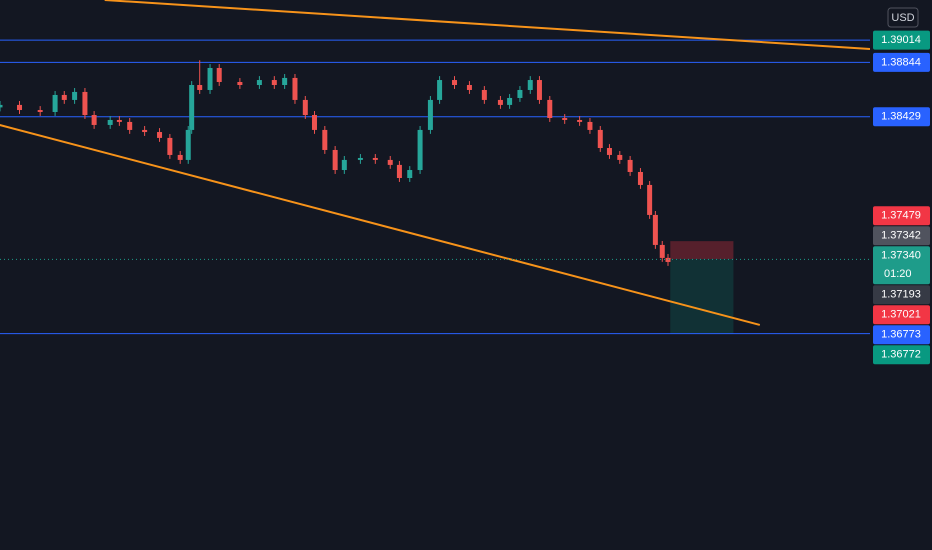 This screenshot has height=550, width=932. What do you see at coordinates (901, 256) in the screenshot?
I see `price-tag-label: 1.37340` at bounding box center [901, 256].